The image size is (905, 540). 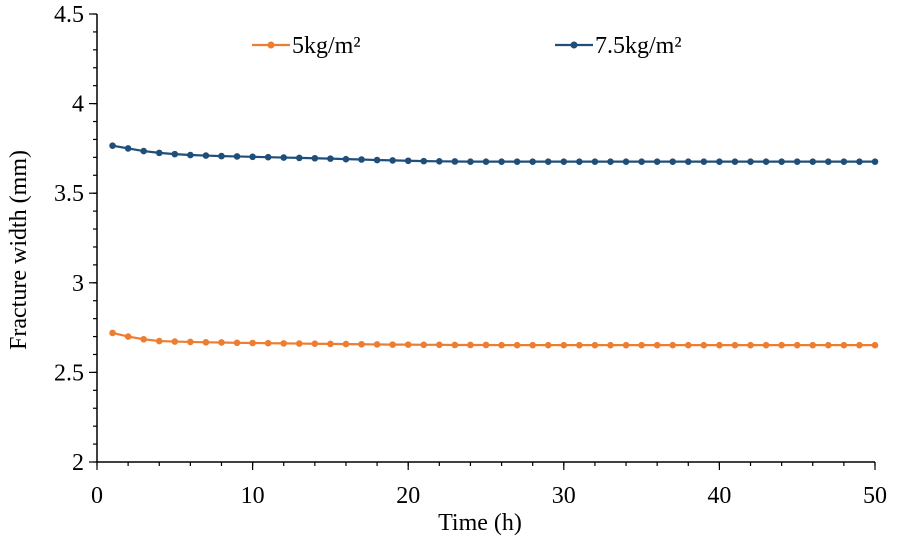 I want to click on x-tick-label: 0, so click(x=97, y=496).